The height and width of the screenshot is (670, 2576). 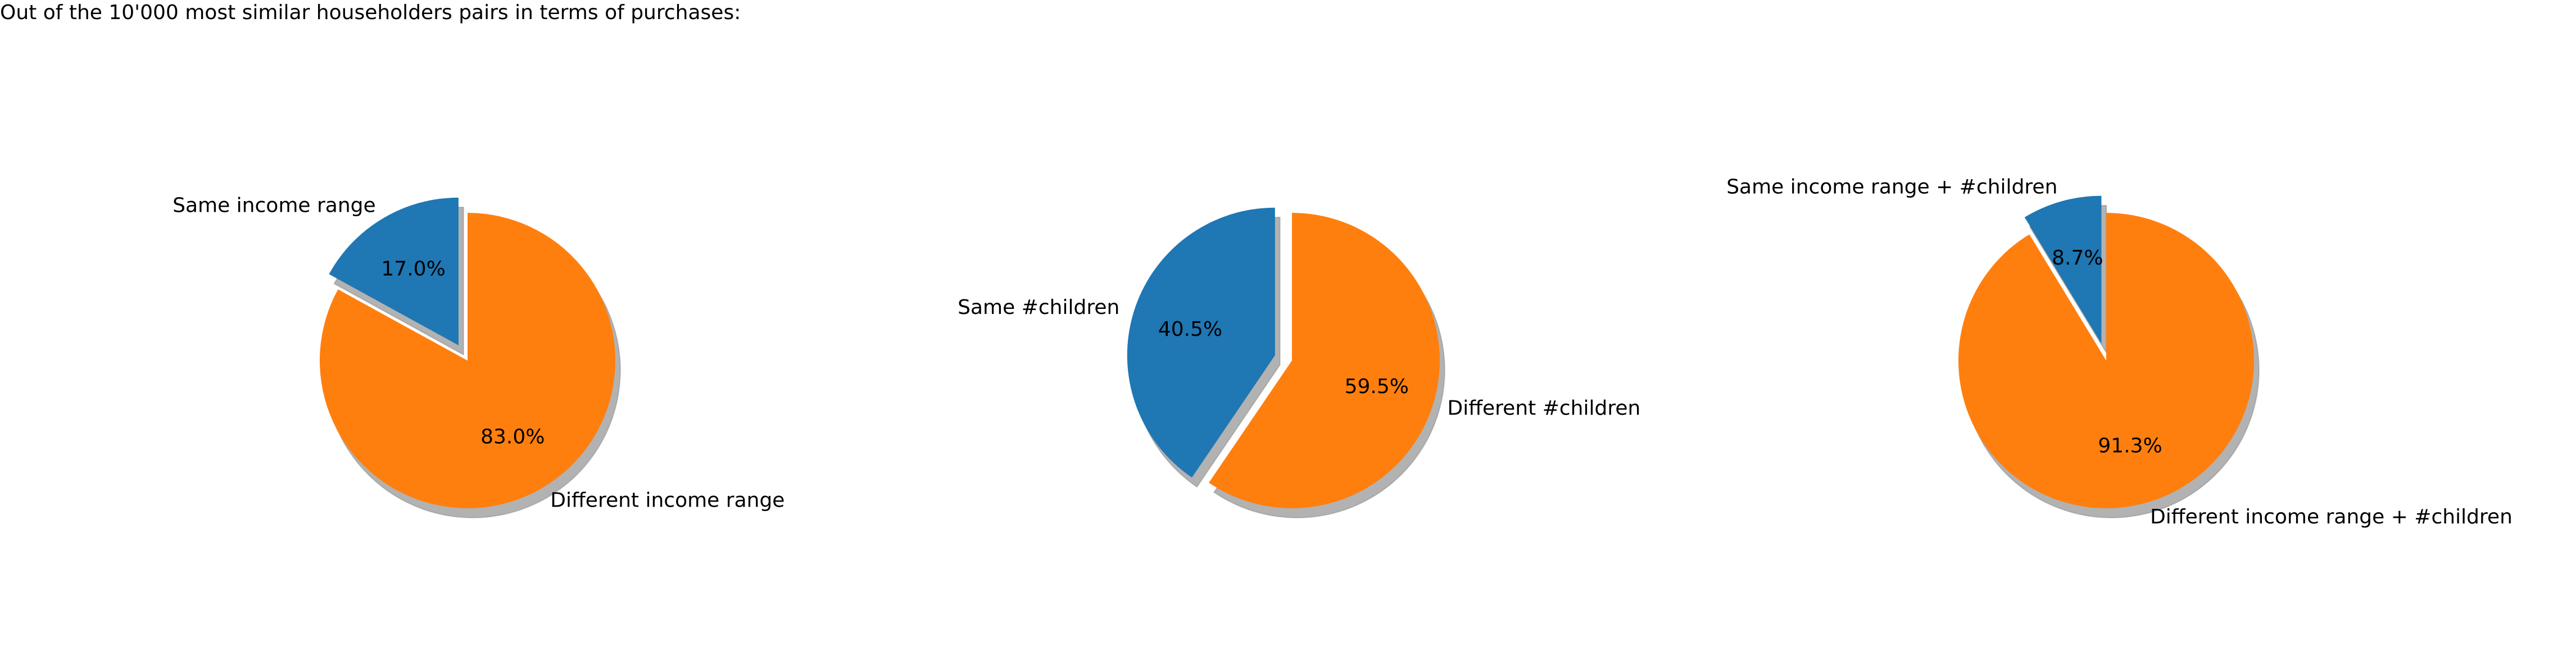 I want to click on pie-pct-label: 83.0%, so click(x=512, y=436).